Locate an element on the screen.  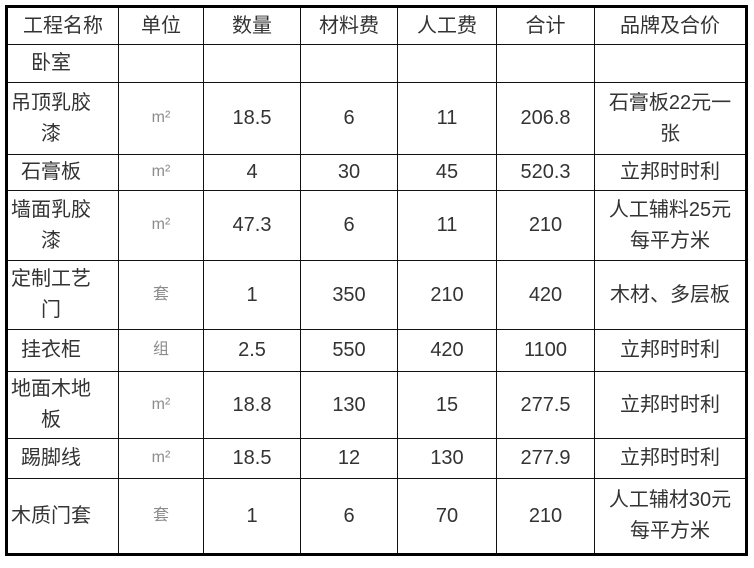
cell-quantity: 2.5 is located at coordinates (252, 350).